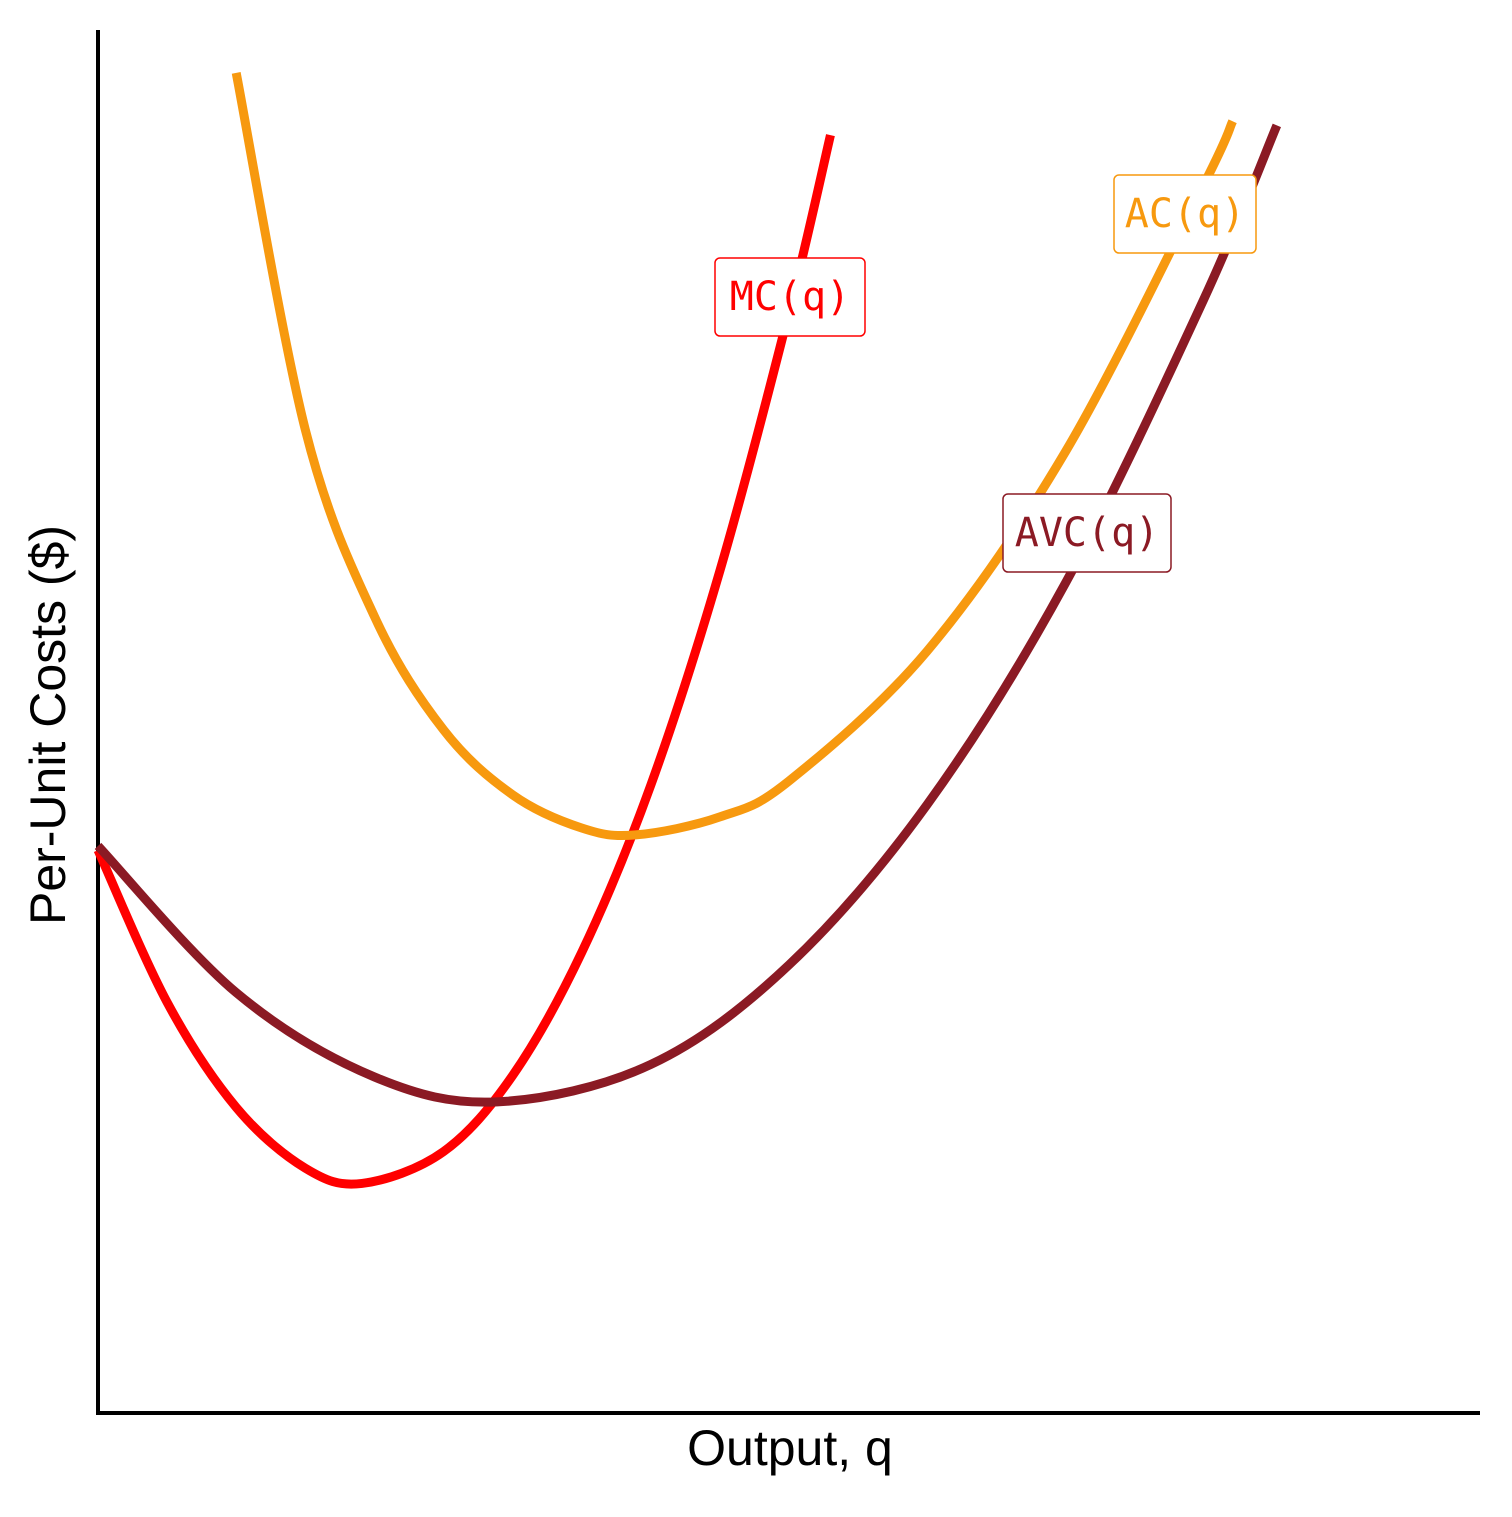 This screenshot has width=1512, height=1517. I want to click on curve-label: MC(q), so click(790, 297).